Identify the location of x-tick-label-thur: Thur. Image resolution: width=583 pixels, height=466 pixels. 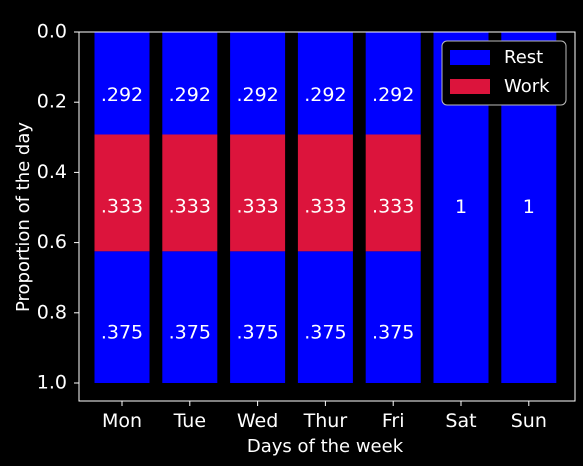
(325, 421).